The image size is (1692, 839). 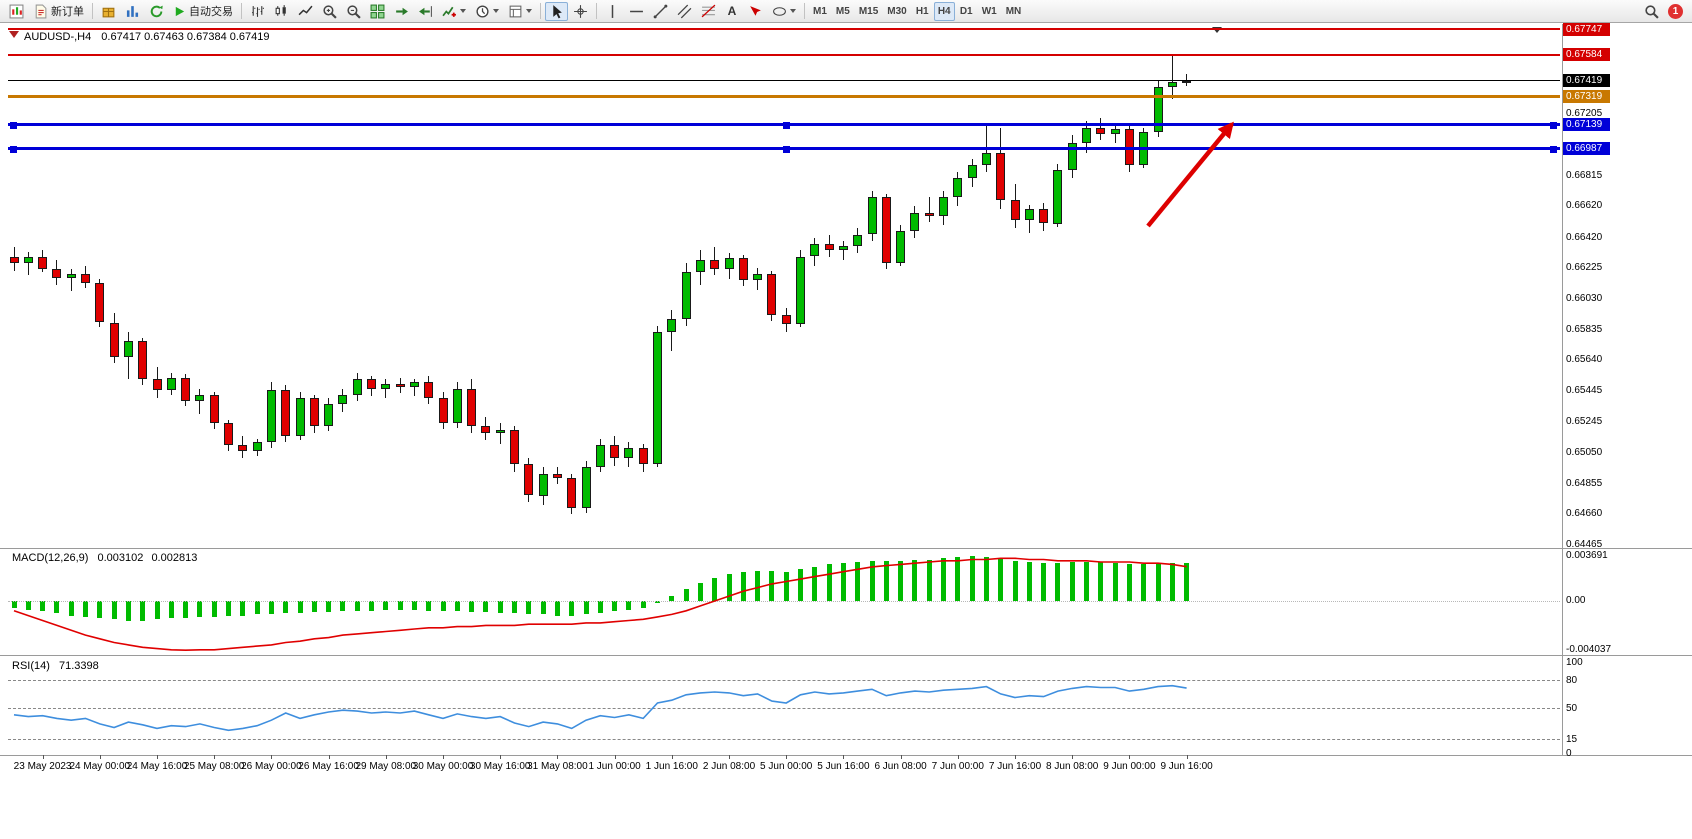 I want to click on notifications-button: 1, so click(x=1675, y=11).